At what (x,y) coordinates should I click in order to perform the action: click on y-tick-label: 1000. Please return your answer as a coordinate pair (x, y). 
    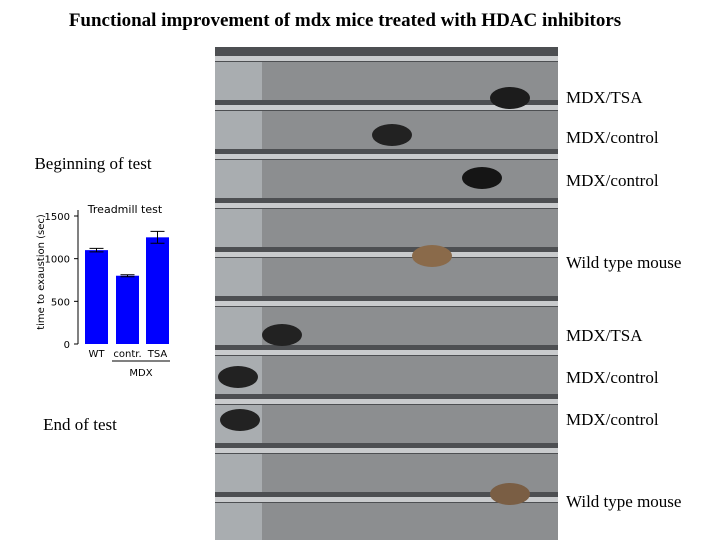
    Looking at the image, I should click on (57, 260).